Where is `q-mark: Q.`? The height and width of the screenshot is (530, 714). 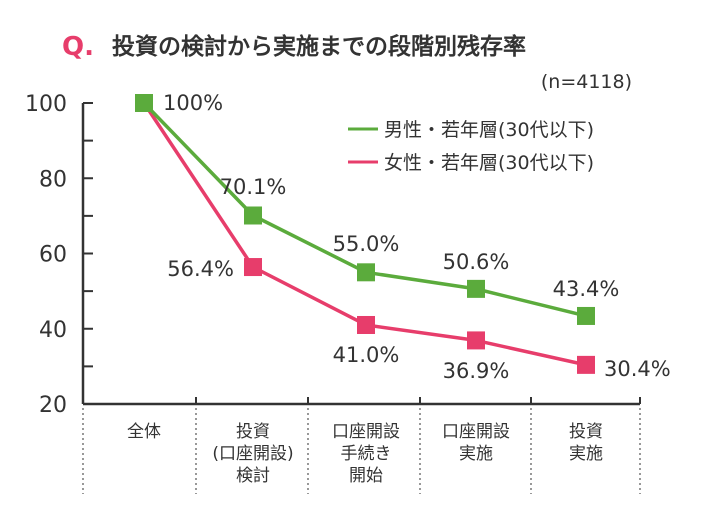 q-mark: Q. is located at coordinates (78, 47).